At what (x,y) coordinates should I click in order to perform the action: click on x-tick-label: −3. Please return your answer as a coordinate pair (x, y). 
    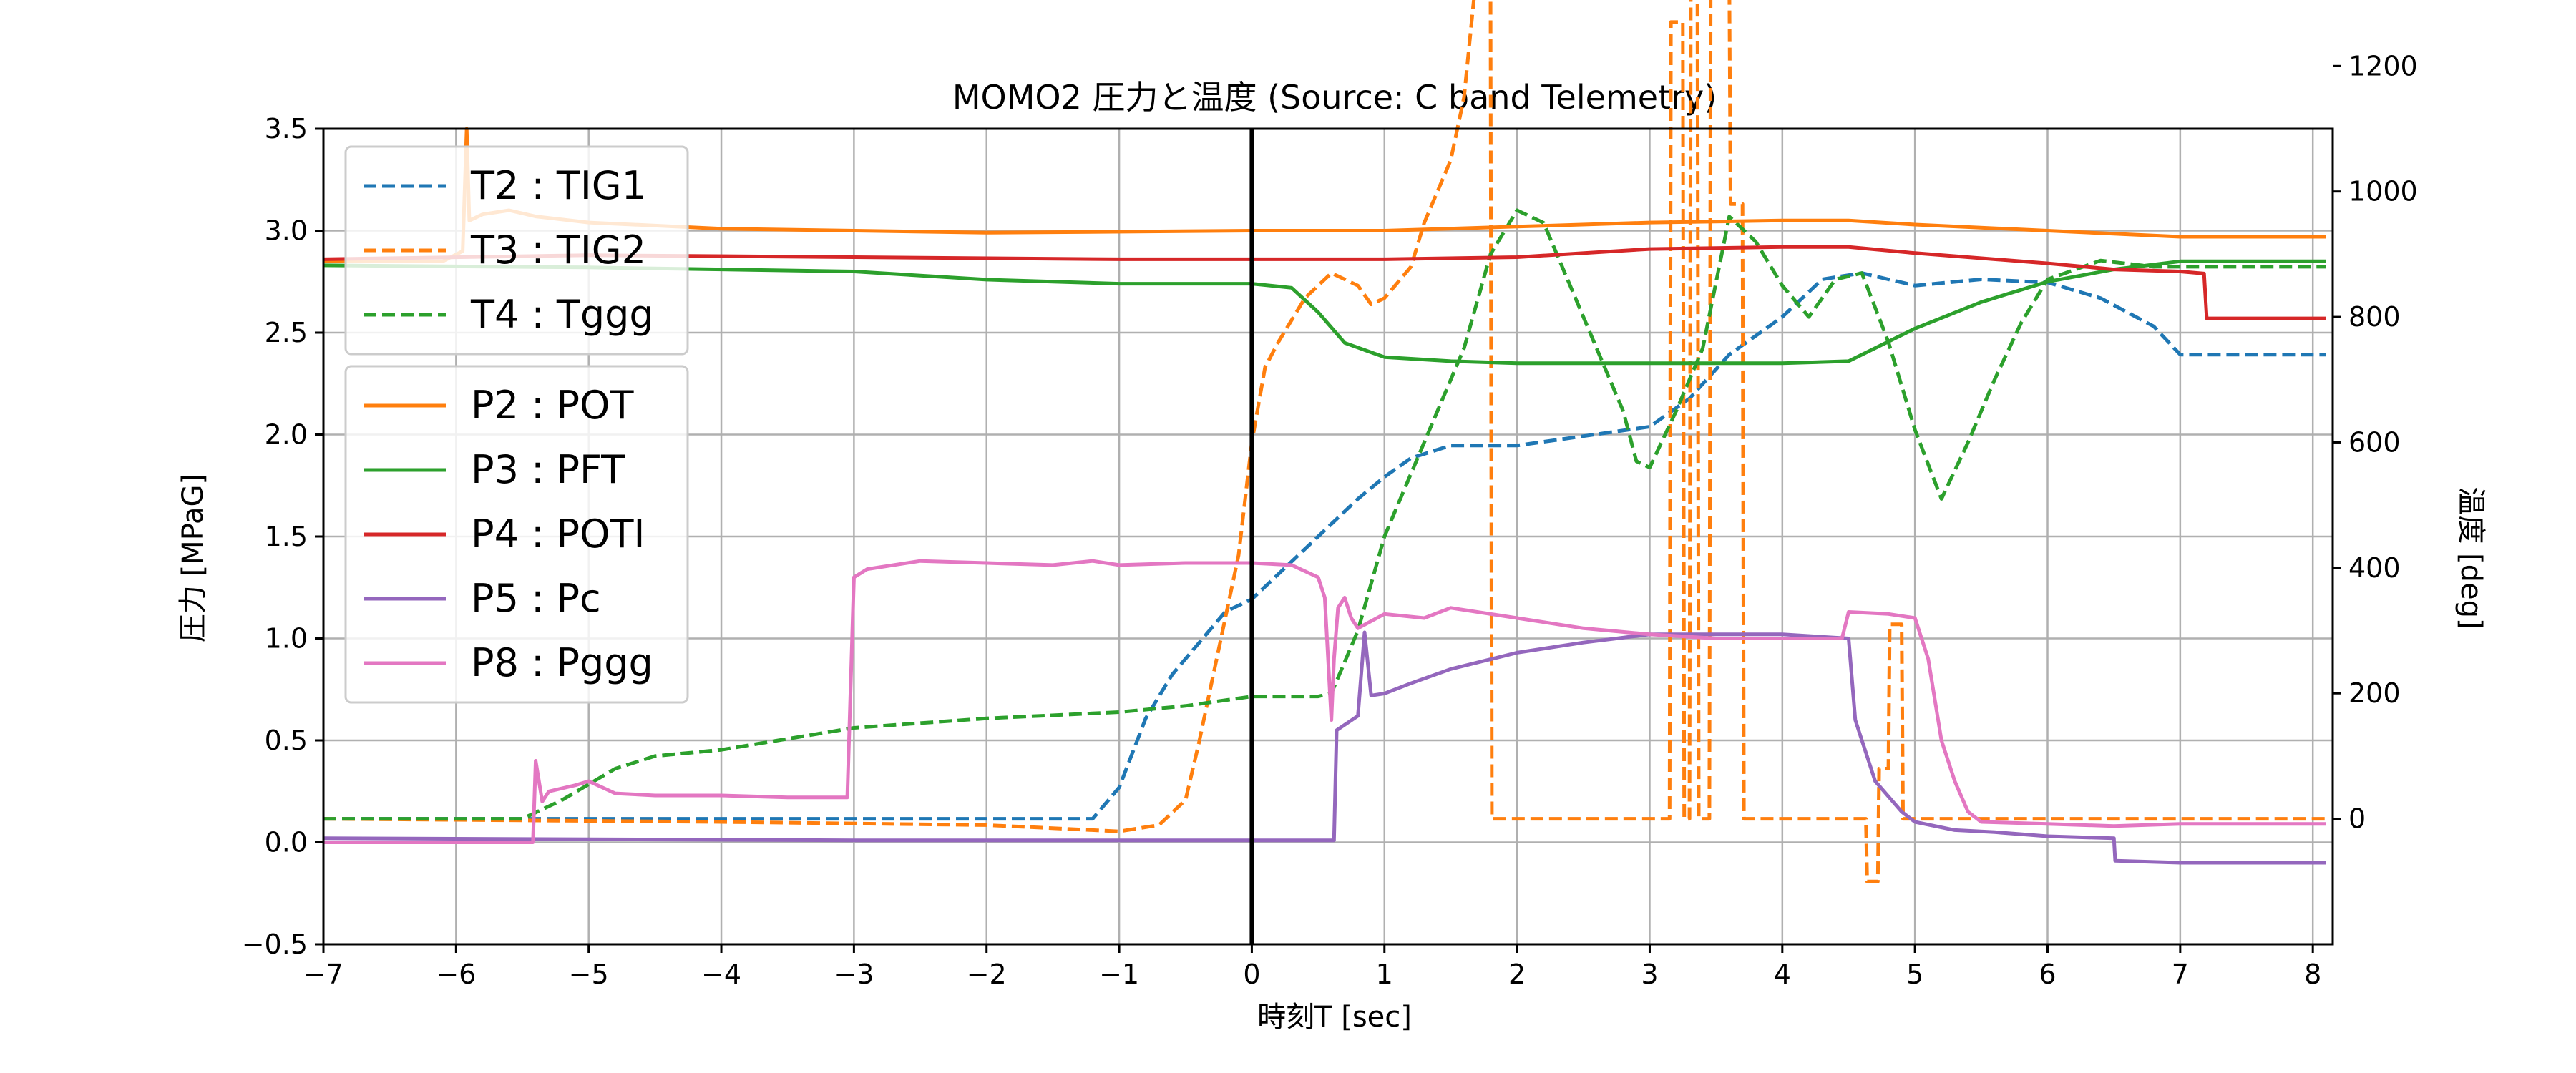
    Looking at the image, I should click on (854, 974).